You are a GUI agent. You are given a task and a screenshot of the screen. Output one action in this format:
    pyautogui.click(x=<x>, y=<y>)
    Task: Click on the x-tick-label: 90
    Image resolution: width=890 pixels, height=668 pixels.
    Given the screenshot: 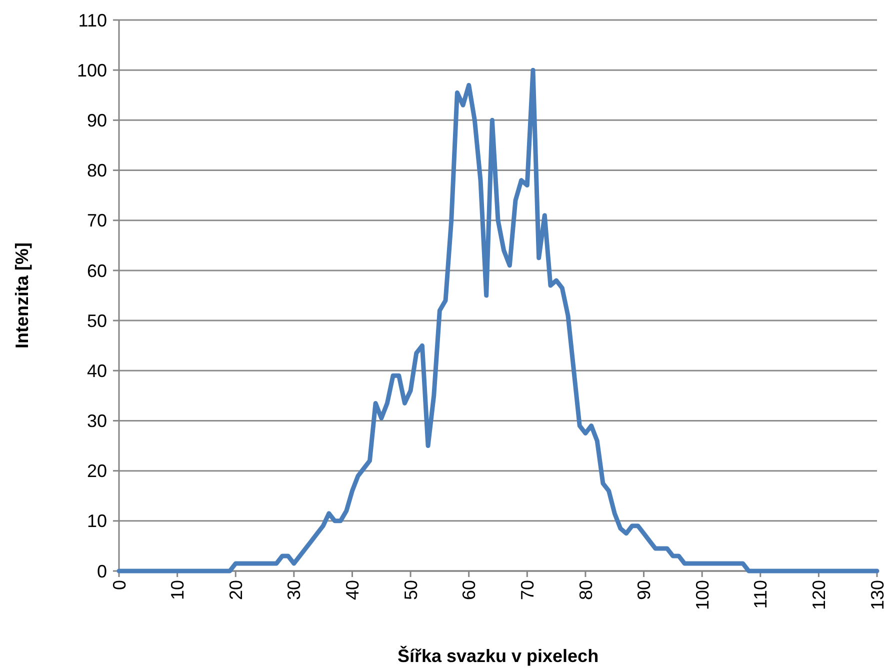 What is the action you would take?
    pyautogui.click(x=644, y=590)
    